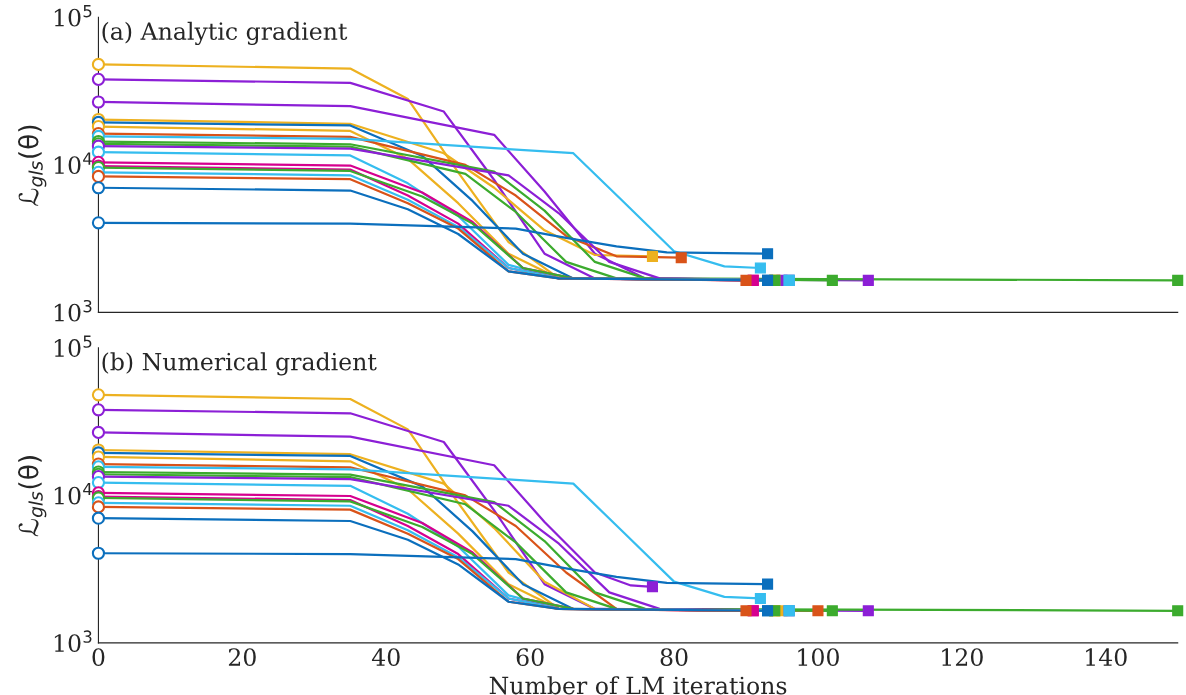 This screenshot has height=695, width=1186. What do you see at coordinates (818, 657) in the screenshot?
I see `x-tick-label: 100` at bounding box center [818, 657].